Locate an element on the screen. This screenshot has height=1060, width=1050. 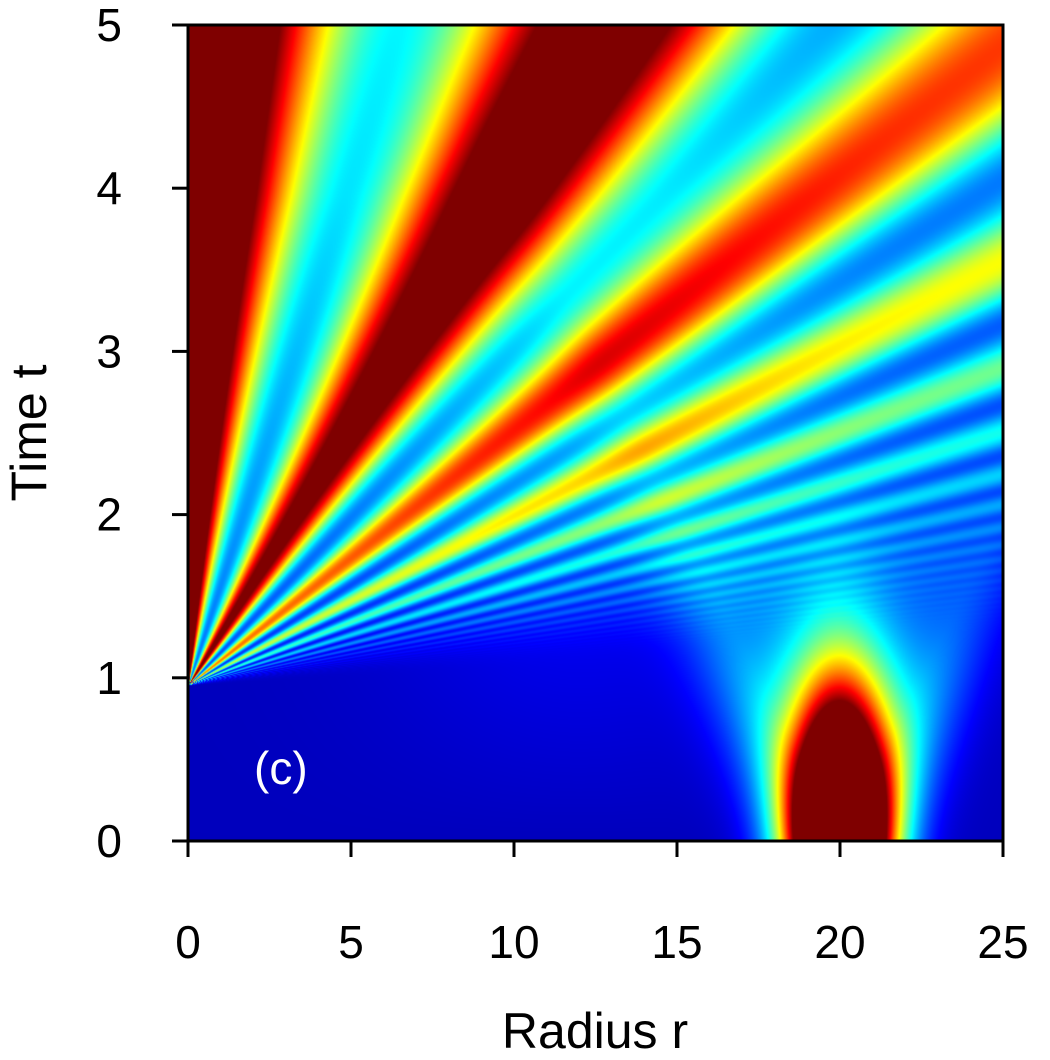
y-tick-label: 4 is located at coordinates (109, 188).